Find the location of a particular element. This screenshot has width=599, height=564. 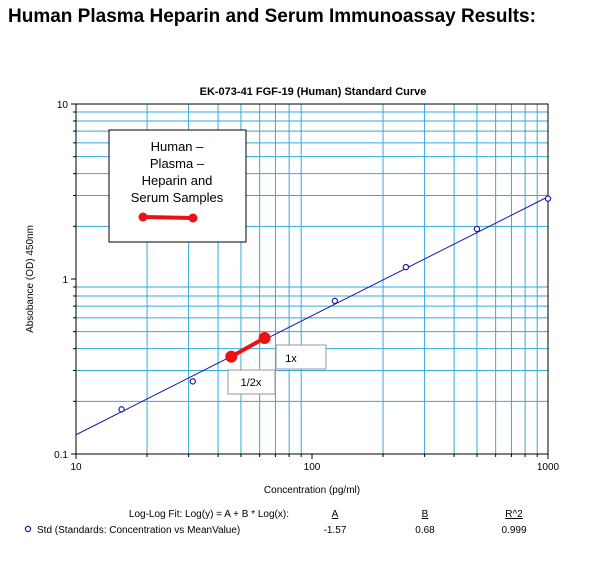

callout-box-half is located at coordinates (251, 382).